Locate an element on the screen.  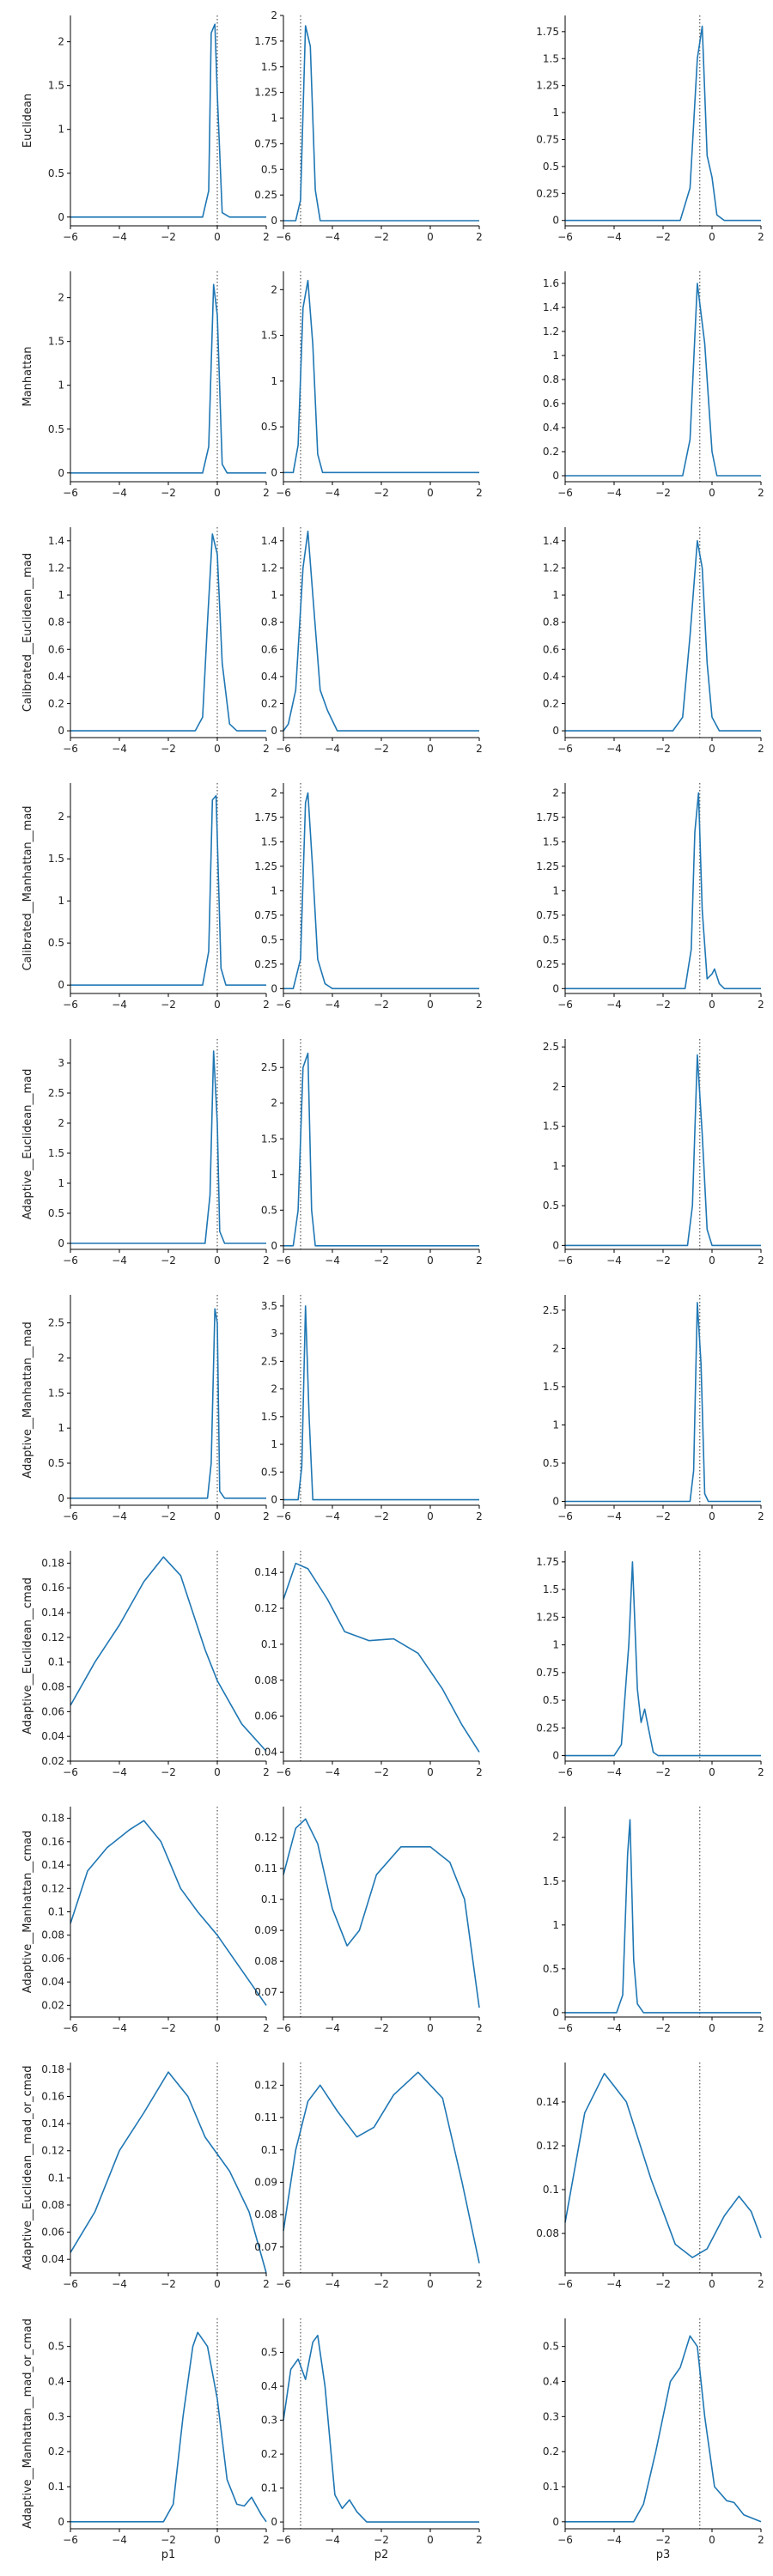
panel-r7-p3: −6 −4 −2 0 2 0 0.25 0.5 0.75 1 1.25 1.5 1.75 is located at coordinates (650, 1664).